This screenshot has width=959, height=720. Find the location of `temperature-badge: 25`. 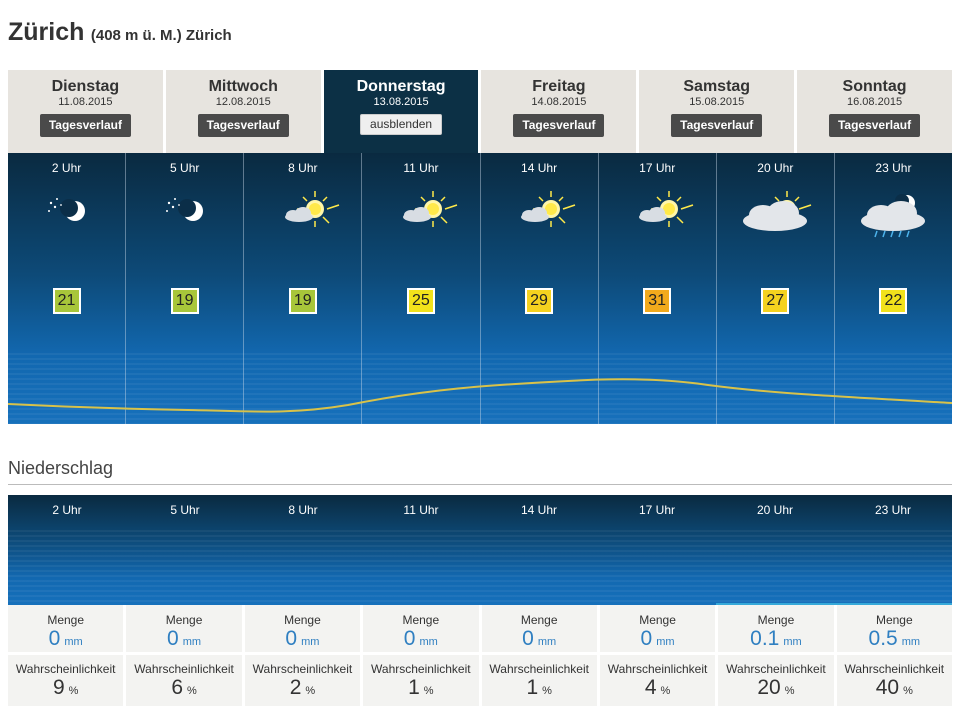

temperature-badge: 25 is located at coordinates (420, 301).